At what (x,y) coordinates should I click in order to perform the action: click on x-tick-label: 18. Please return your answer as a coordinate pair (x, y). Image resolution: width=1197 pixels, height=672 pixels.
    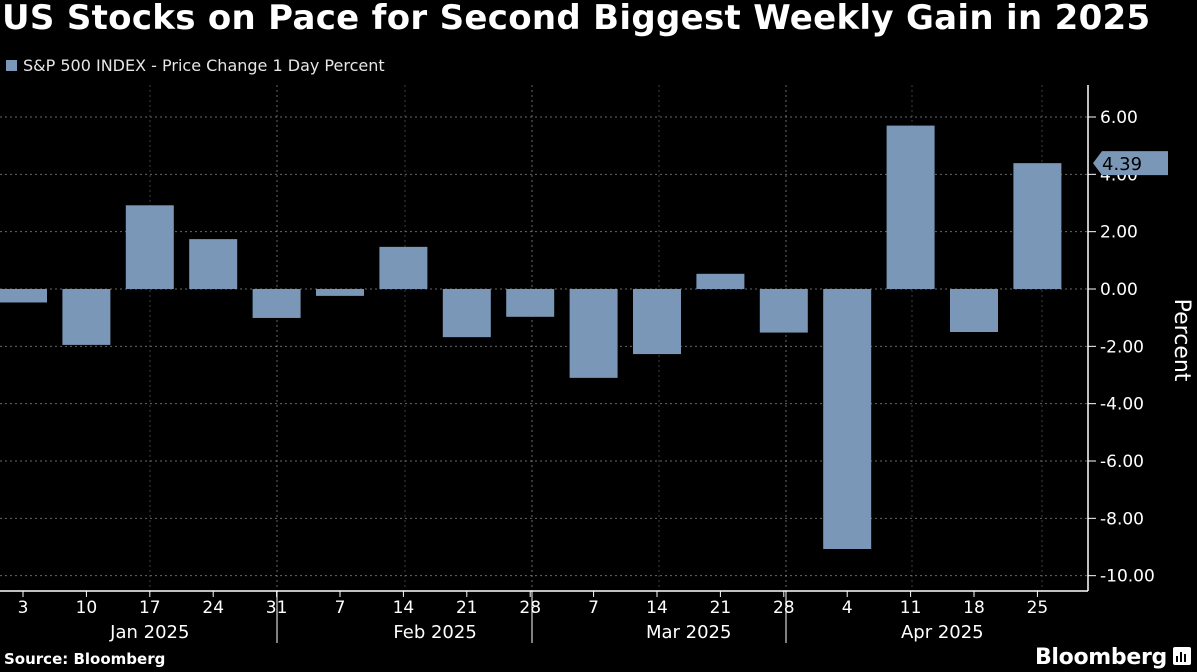
    Looking at the image, I should click on (974, 608).